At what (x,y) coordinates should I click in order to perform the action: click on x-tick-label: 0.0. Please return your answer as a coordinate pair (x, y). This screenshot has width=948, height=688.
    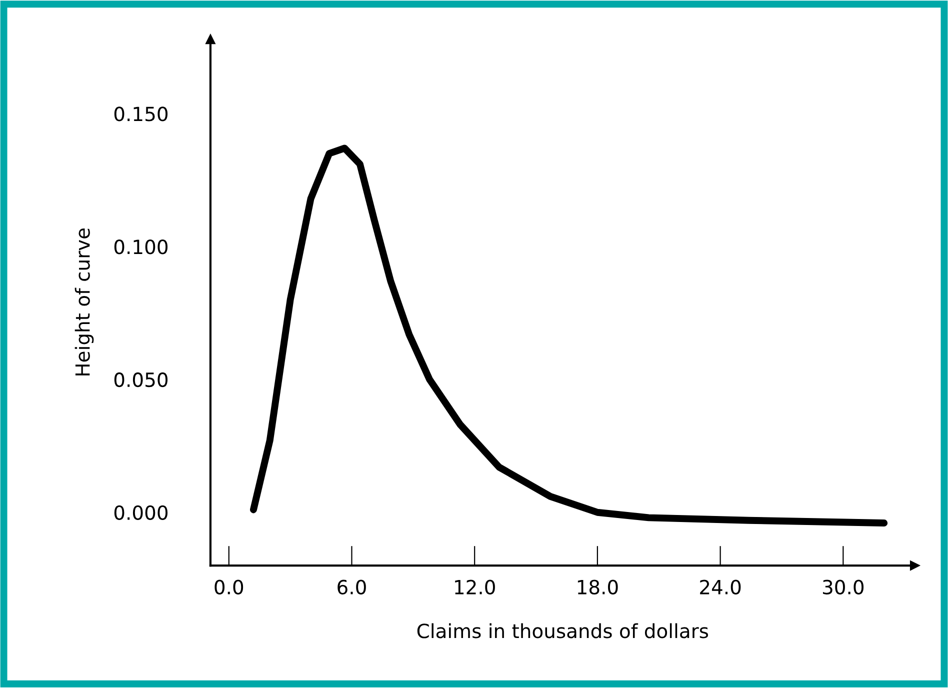
    Looking at the image, I should click on (229, 587).